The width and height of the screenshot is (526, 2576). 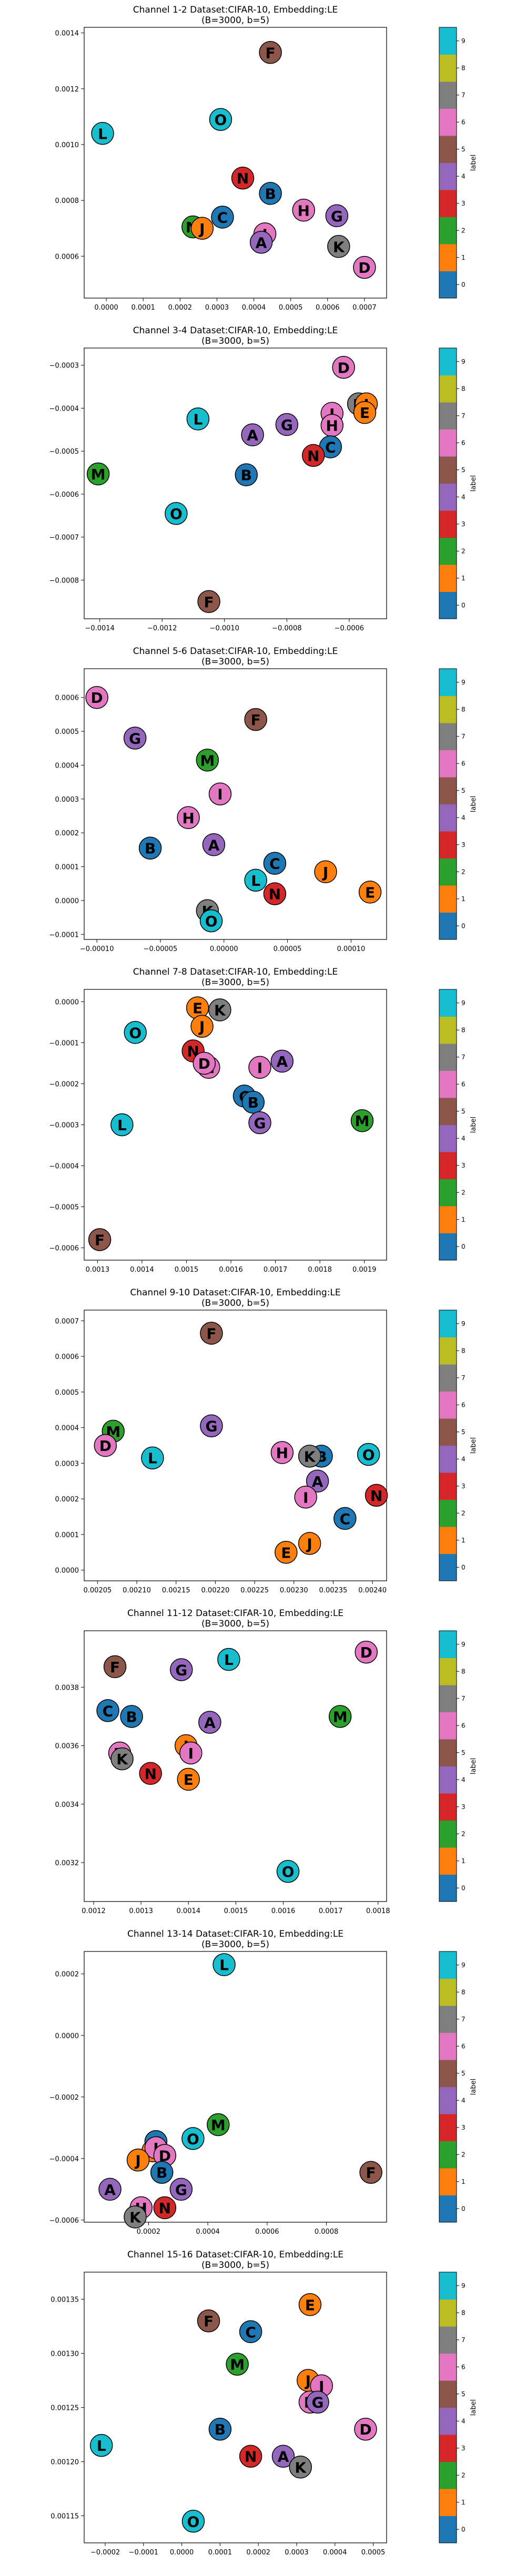 What do you see at coordinates (224, 949) in the screenshot?
I see `x-tick-label: 0.00000` at bounding box center [224, 949].